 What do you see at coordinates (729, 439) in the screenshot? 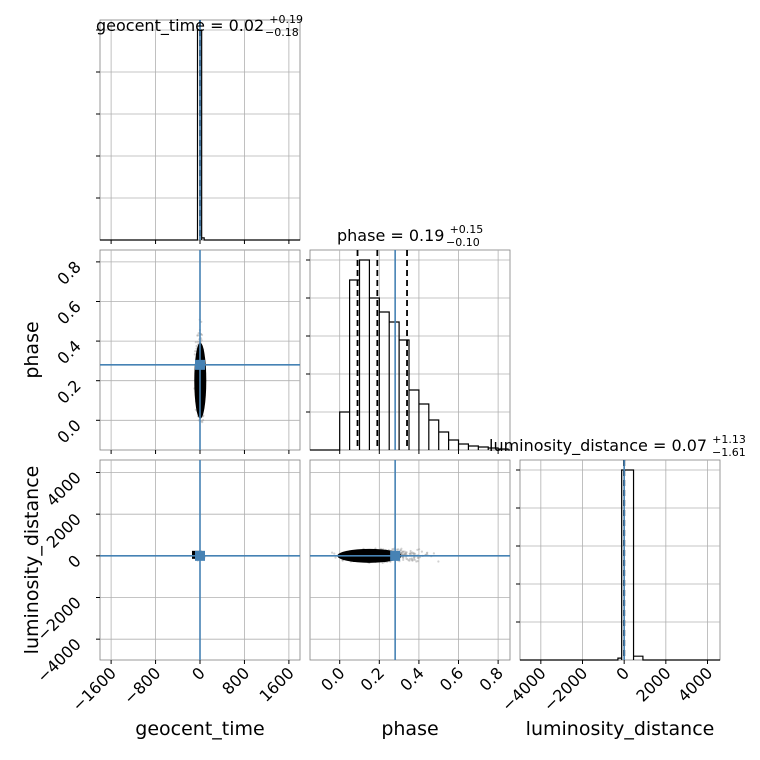
I see `title-luminosity-distance-plus: +1.13` at bounding box center [729, 439].